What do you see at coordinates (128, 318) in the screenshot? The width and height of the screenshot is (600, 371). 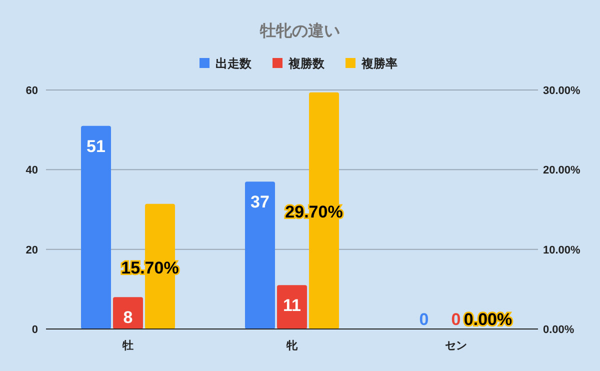 I see `data-label: 8` at bounding box center [128, 318].